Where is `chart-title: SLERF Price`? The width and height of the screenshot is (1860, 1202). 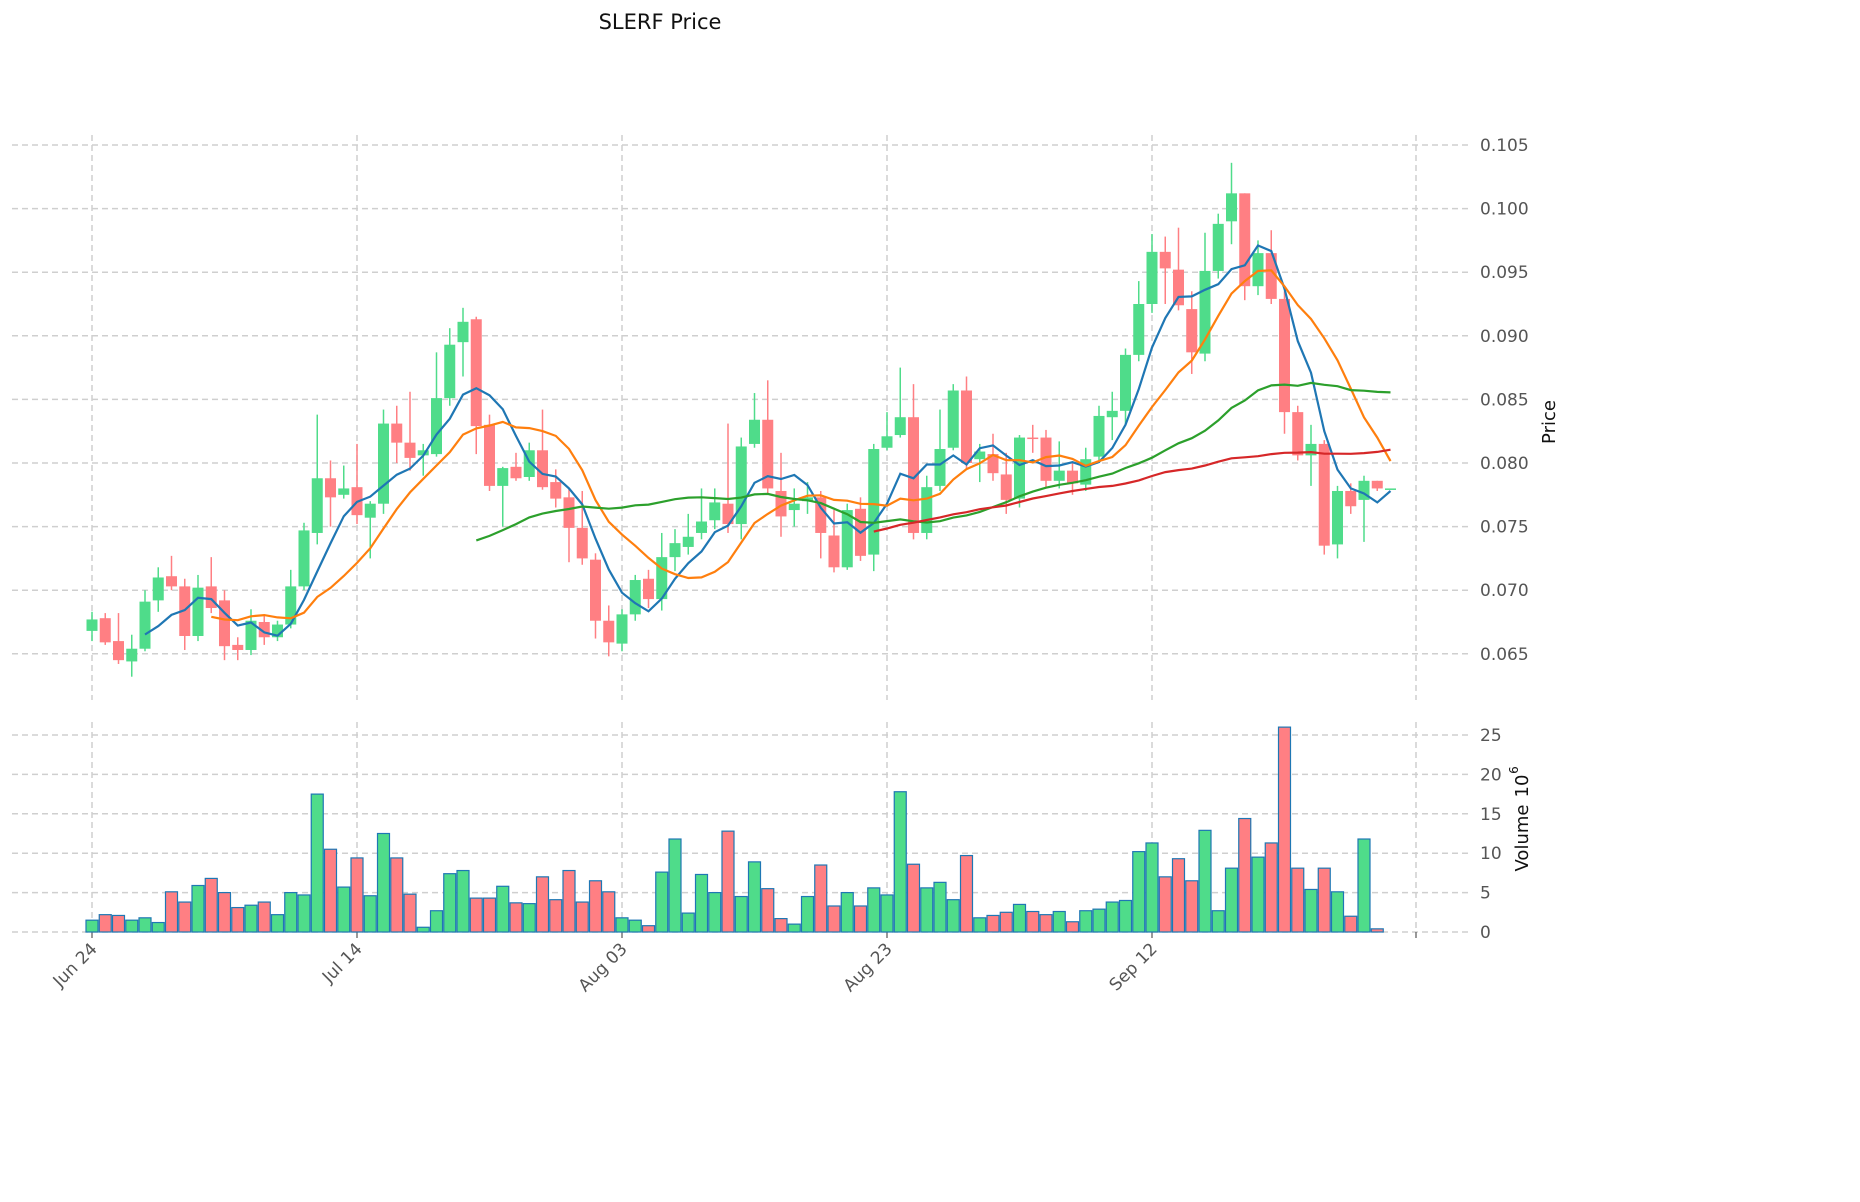 chart-title: SLERF Price is located at coordinates (660, 22).